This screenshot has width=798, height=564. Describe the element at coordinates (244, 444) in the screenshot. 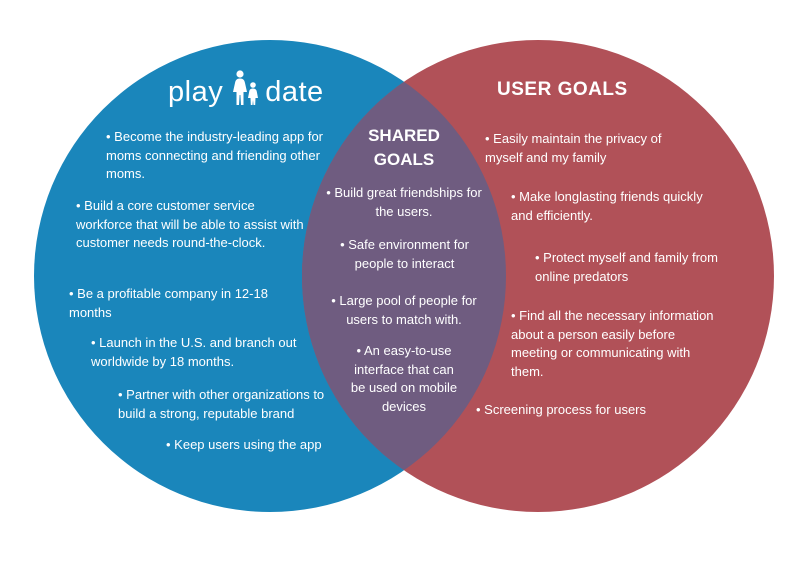

I see `left-item: • Keep users using the app` at that location.